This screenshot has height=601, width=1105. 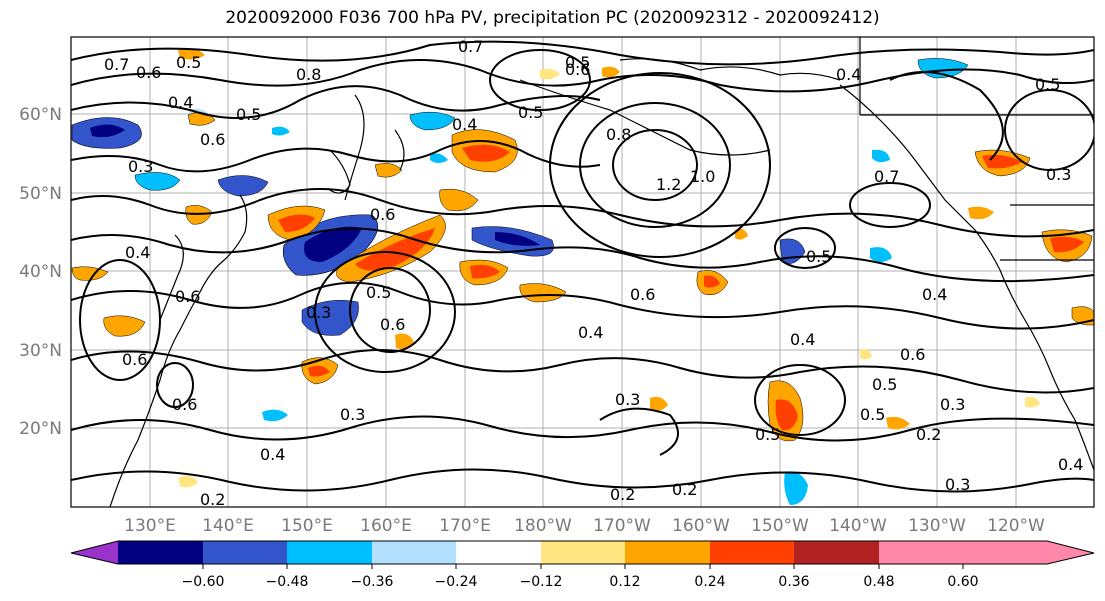 What do you see at coordinates (858, 526) in the screenshot?
I see `lon-label: 140°W` at bounding box center [858, 526].